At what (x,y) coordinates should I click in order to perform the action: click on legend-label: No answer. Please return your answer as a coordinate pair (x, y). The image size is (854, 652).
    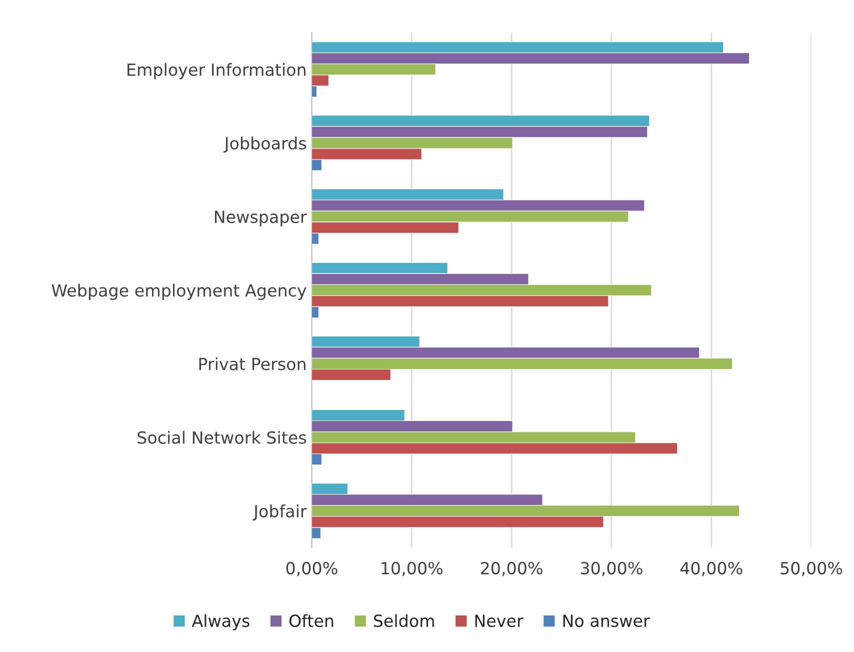
    Looking at the image, I should click on (606, 621).